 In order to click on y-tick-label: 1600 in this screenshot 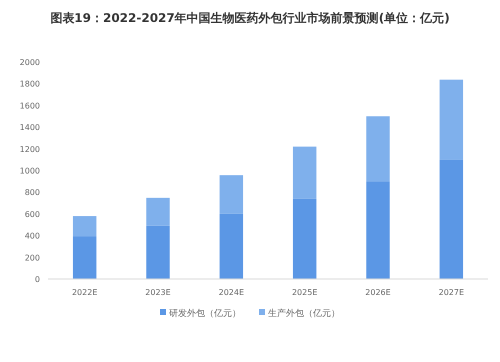, I will do `click(30, 105)`.